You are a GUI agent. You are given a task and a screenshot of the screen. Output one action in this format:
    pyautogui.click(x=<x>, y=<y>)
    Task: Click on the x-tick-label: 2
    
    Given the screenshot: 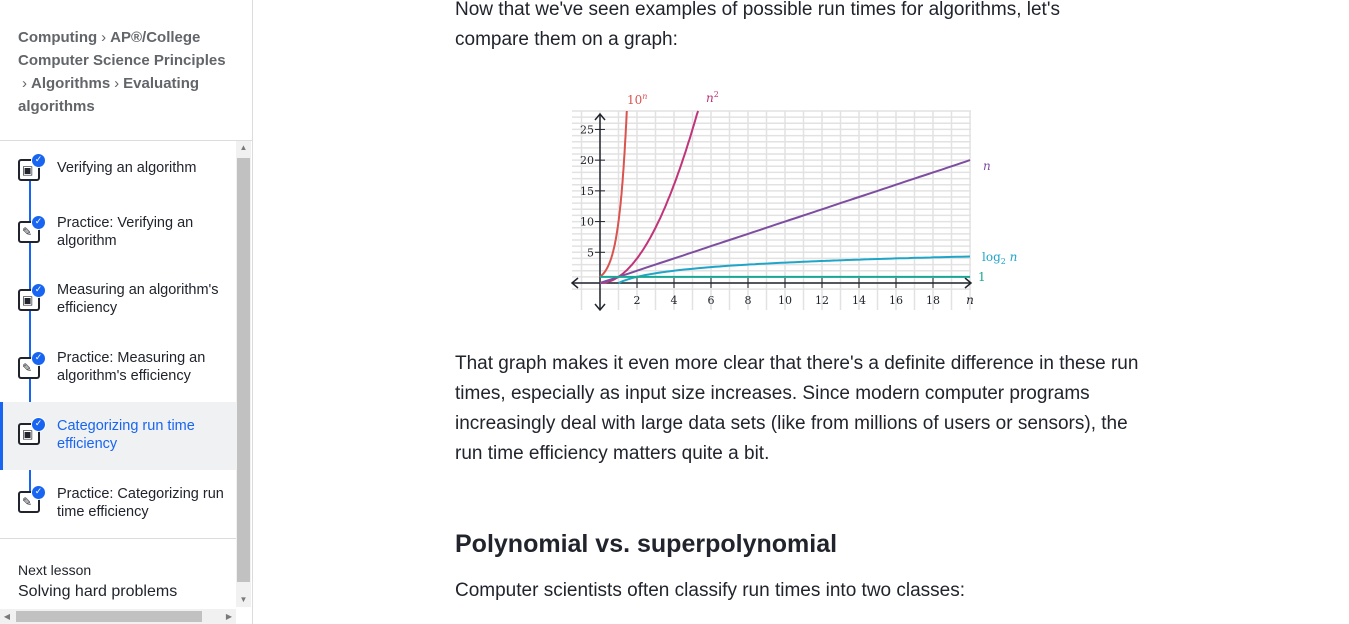 What is the action you would take?
    pyautogui.click(x=637, y=300)
    